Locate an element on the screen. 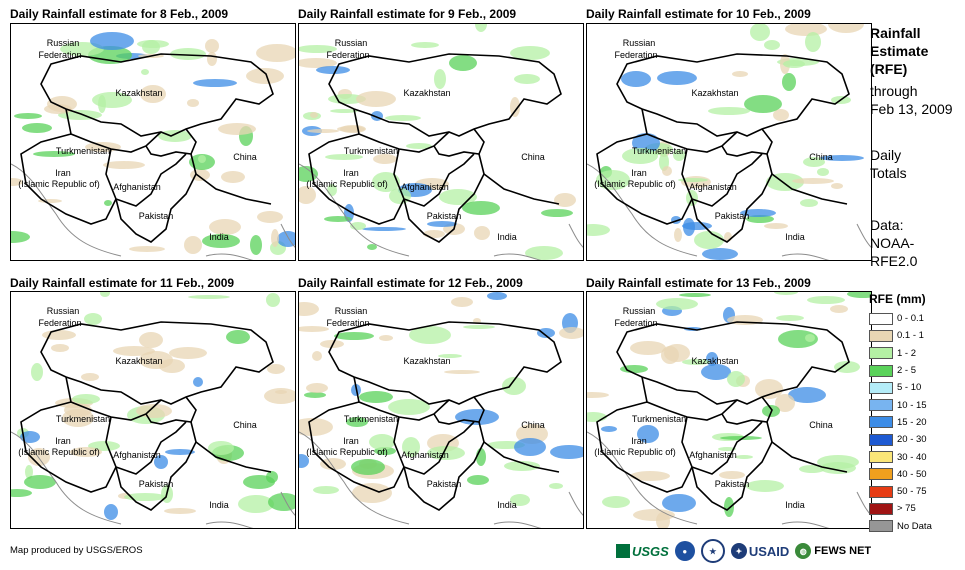 This screenshot has height=570, width=965. legend-label: 15 - 20 is located at coordinates (912, 422).